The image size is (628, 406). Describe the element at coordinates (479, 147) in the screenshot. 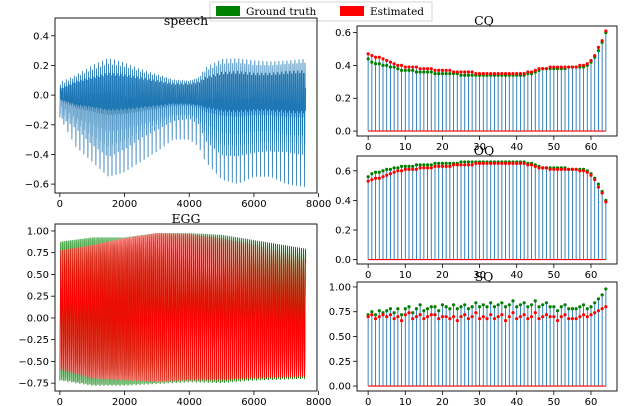

I see `cq-xtick-label: 30` at that location.